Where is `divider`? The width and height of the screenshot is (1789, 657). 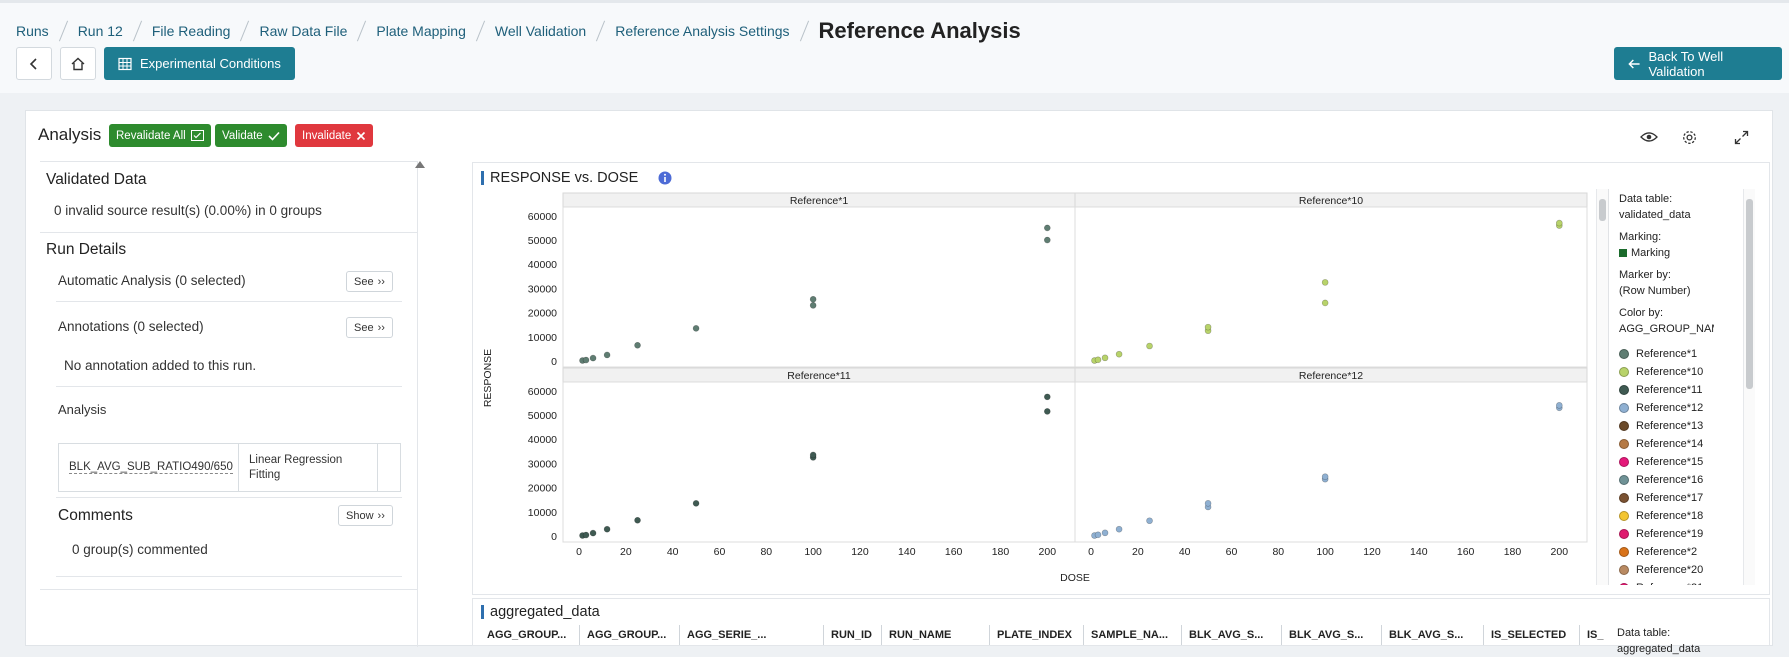 divider is located at coordinates (229, 386).